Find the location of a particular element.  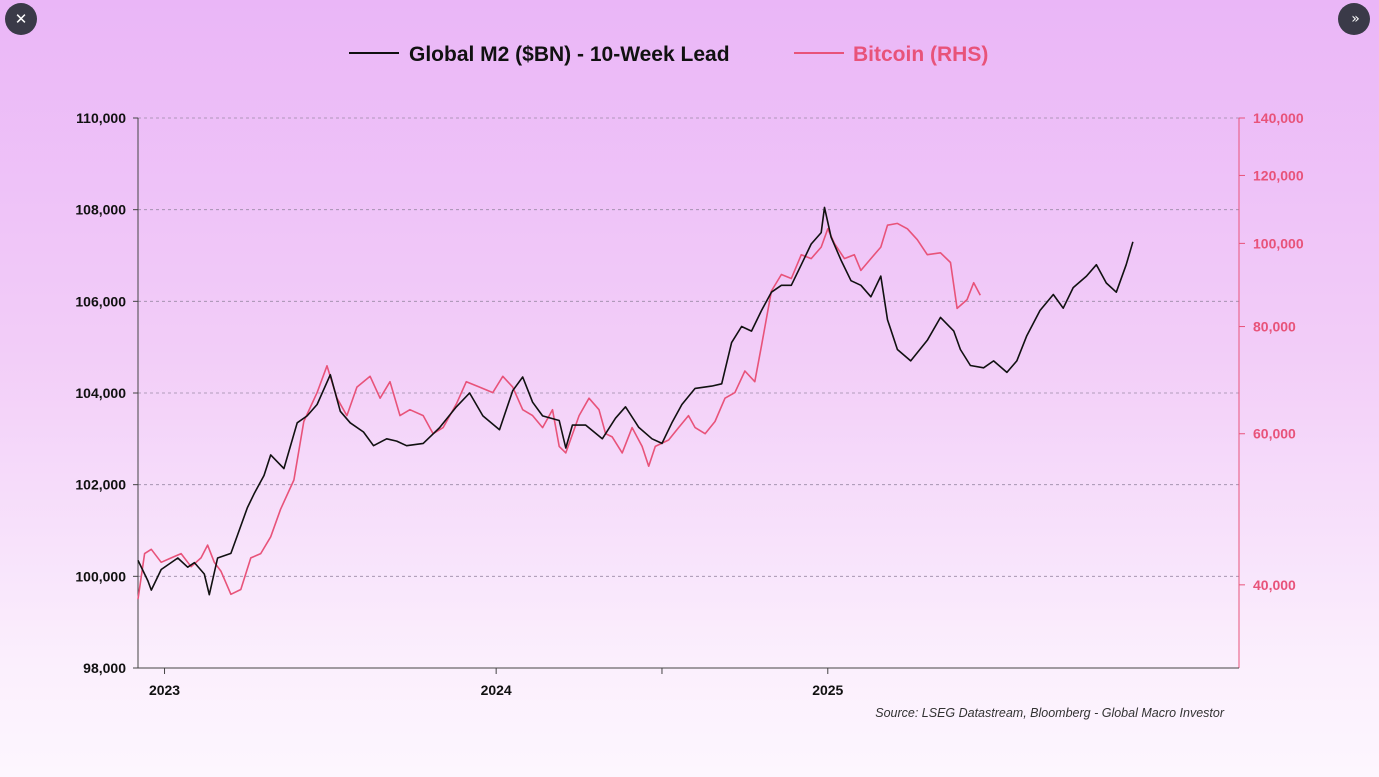

double-chevron-right-icon: » is located at coordinates (1355, 19).